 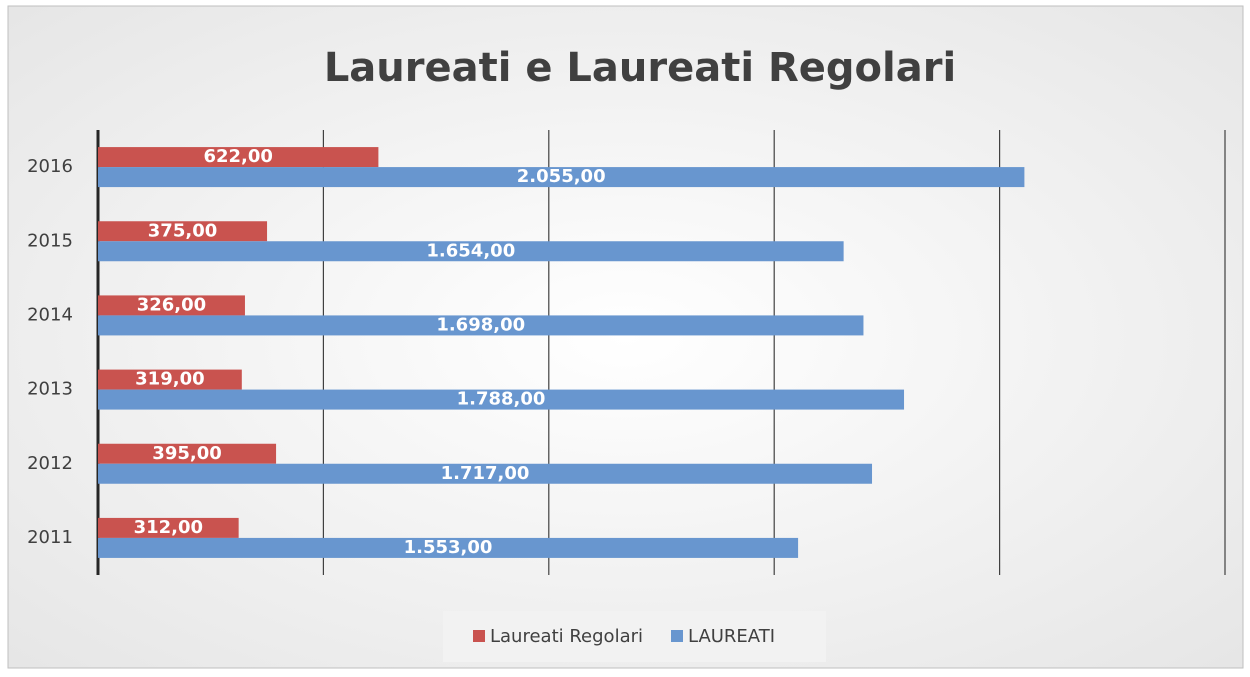 I want to click on y-tick-label: 2016, so click(x=50, y=166).